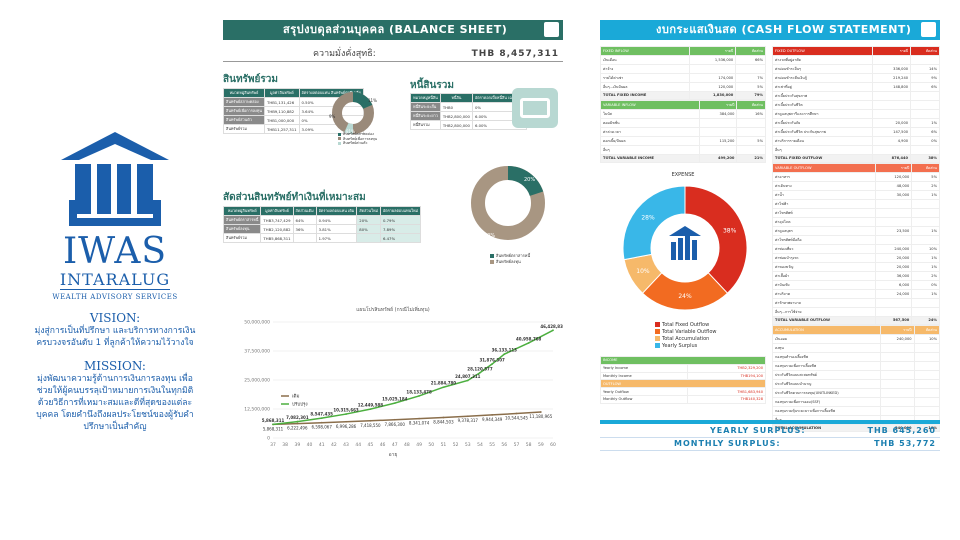 The image size is (960, 540). Describe the element at coordinates (856, 239) in the screenshot. I see `cashflow-row: ค่าโทรศัพท์มือถือ` at that location.